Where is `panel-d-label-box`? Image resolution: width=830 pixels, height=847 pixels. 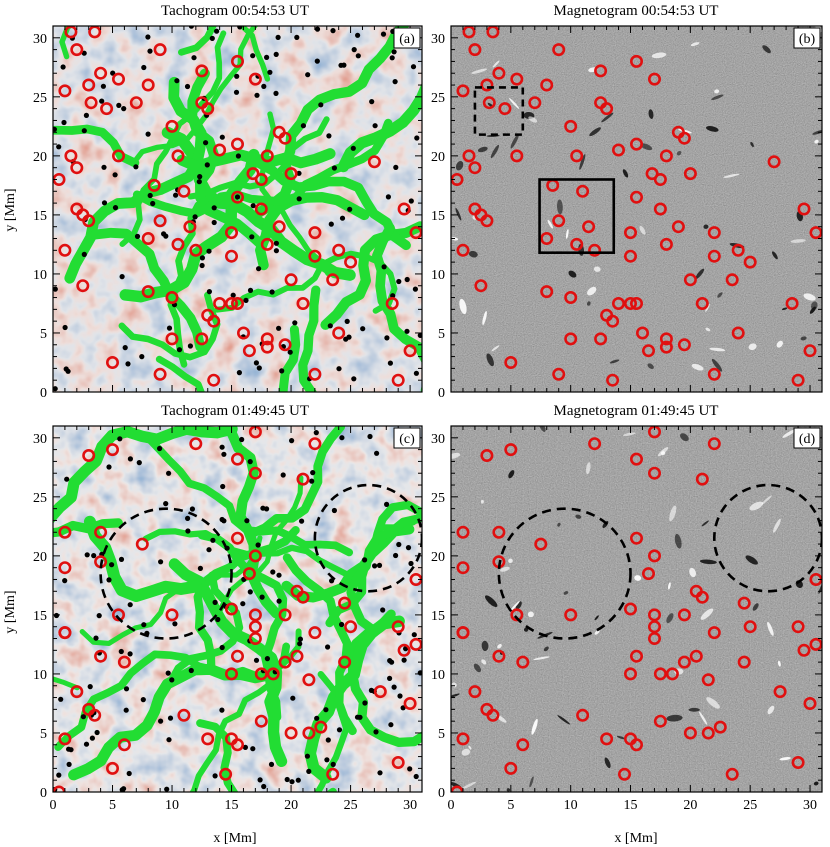
panel-d-label-box is located at coordinates (807, 438).